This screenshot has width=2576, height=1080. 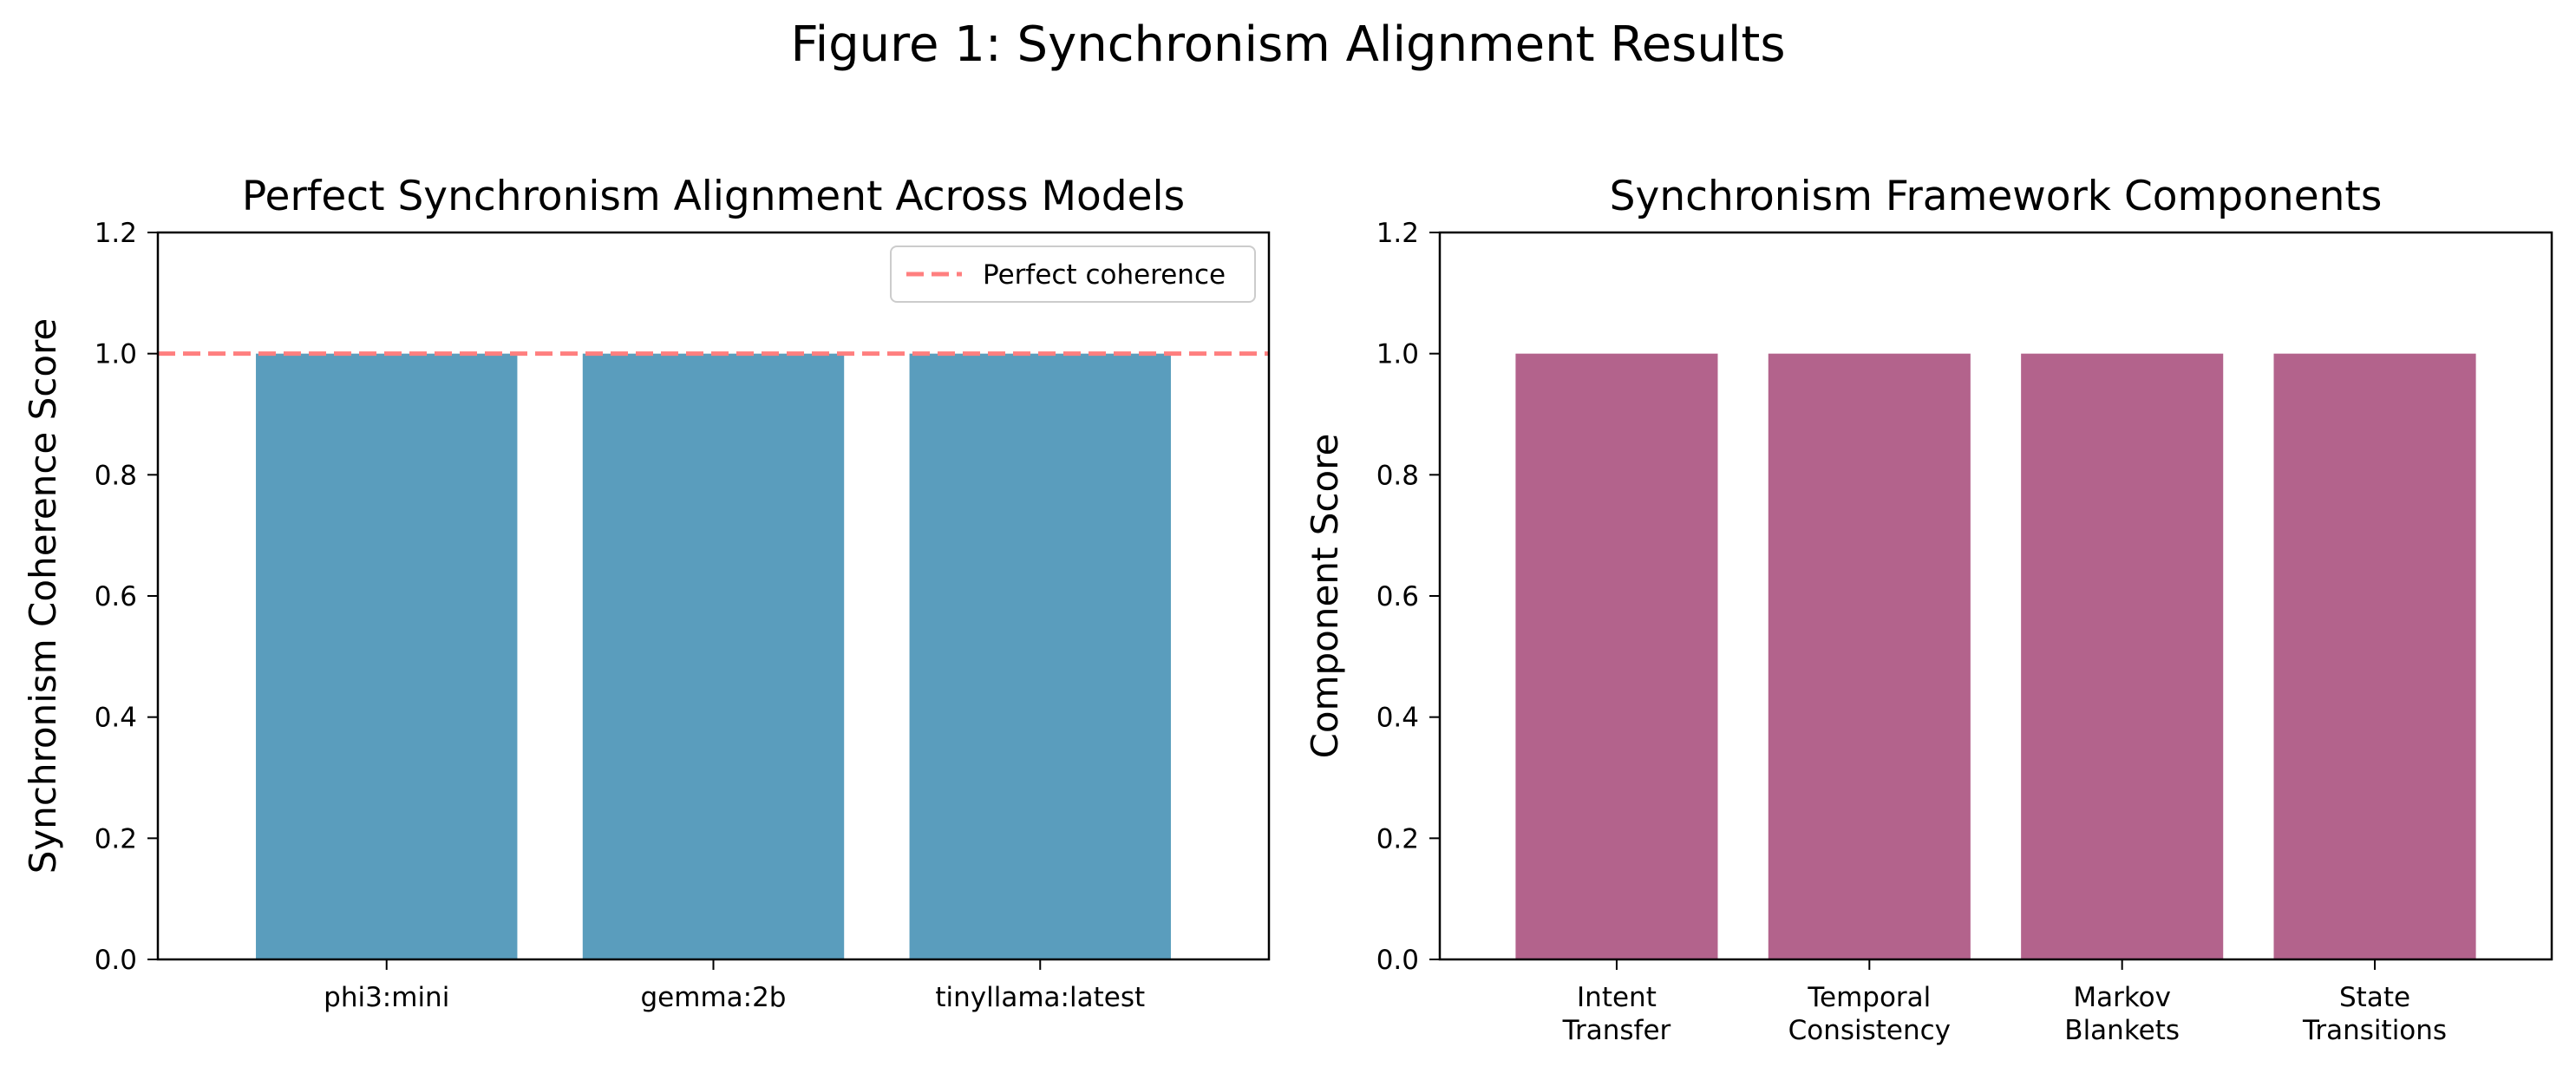 I want to click on y-axis-label: Component Score, so click(x=1325, y=596).